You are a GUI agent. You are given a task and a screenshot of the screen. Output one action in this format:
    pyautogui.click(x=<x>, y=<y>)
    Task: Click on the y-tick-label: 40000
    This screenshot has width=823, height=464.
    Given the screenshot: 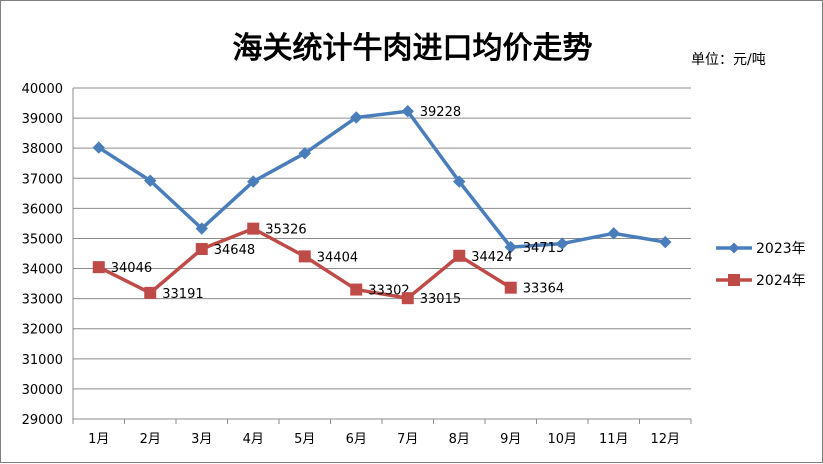 What is the action you would take?
    pyautogui.click(x=42, y=89)
    